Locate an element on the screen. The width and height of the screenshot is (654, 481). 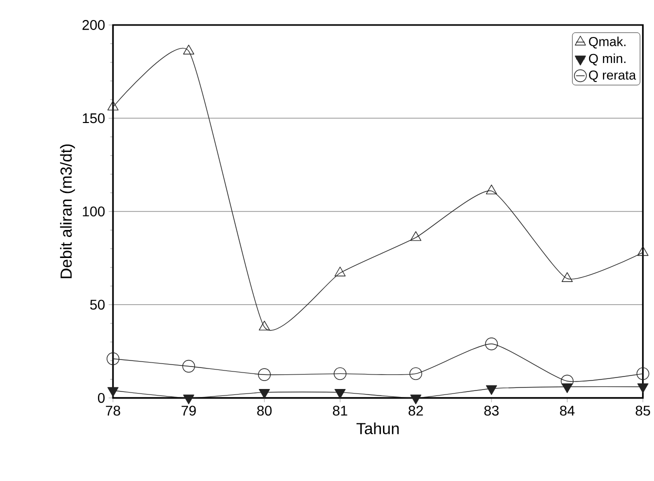
x-axis-title: Tahun is located at coordinates (377, 428).